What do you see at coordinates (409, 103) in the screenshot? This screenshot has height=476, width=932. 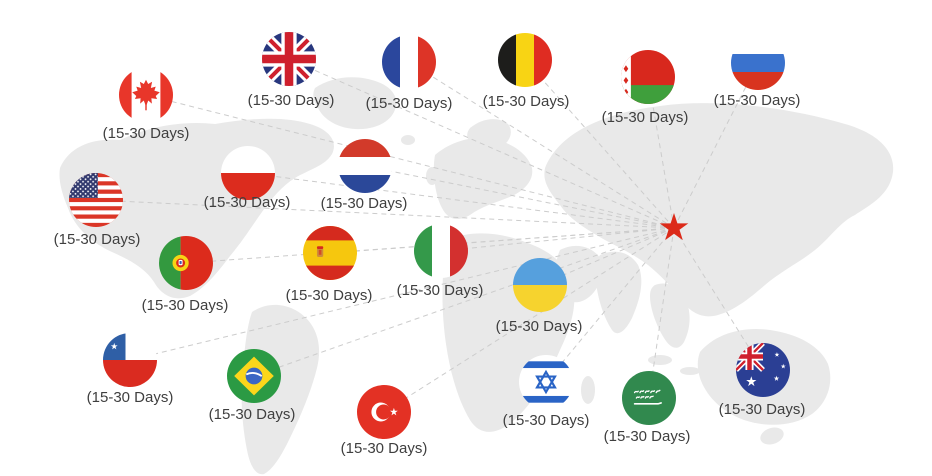 I see `shipping-time-label-france: (15-30 Days)` at bounding box center [409, 103].